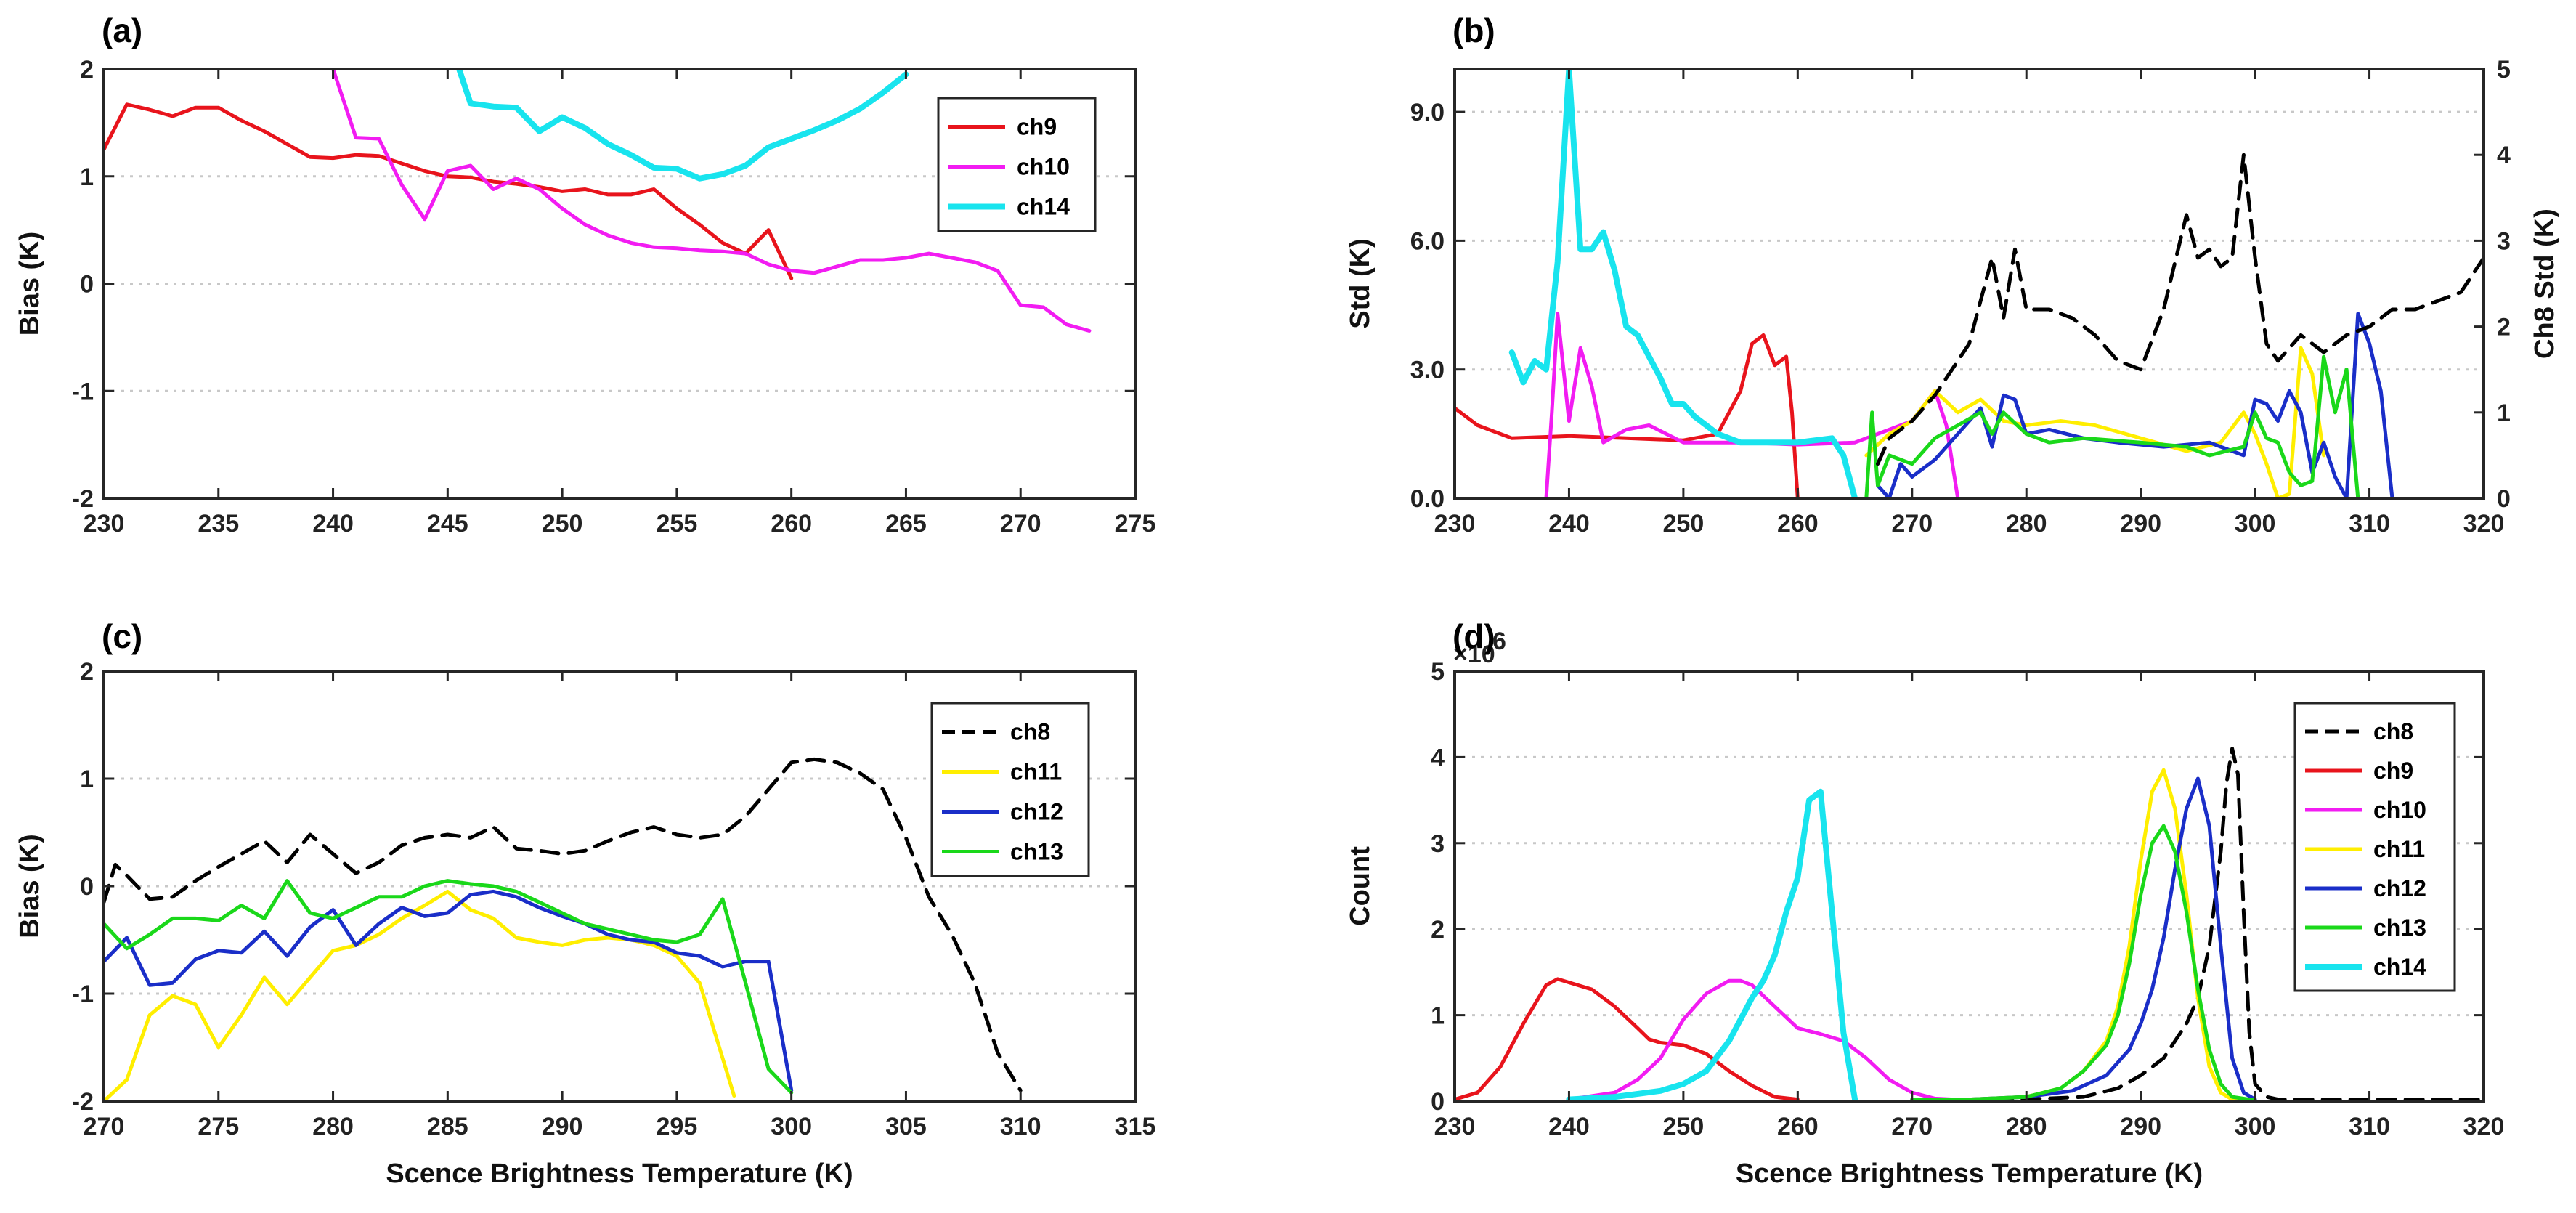  What do you see at coordinates (906, 523) in the screenshot?
I see `x-tick-label: 265` at bounding box center [906, 523].